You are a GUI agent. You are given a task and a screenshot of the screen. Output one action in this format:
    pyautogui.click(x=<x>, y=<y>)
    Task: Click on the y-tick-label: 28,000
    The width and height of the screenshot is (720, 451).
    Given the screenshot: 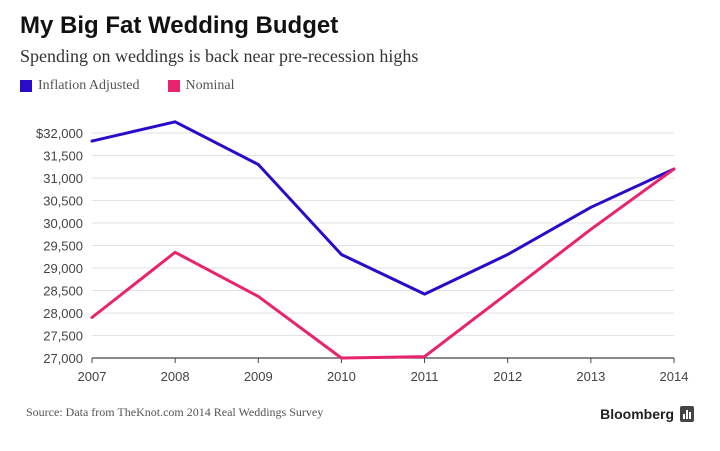 What is the action you would take?
    pyautogui.click(x=63, y=313)
    